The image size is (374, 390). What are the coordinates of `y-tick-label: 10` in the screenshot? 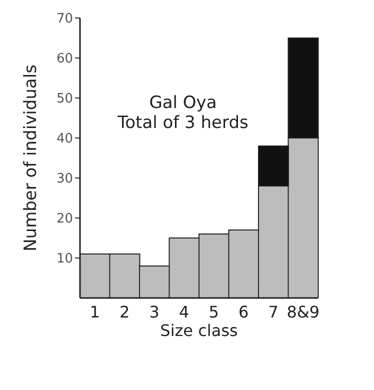 It's located at (64, 259).